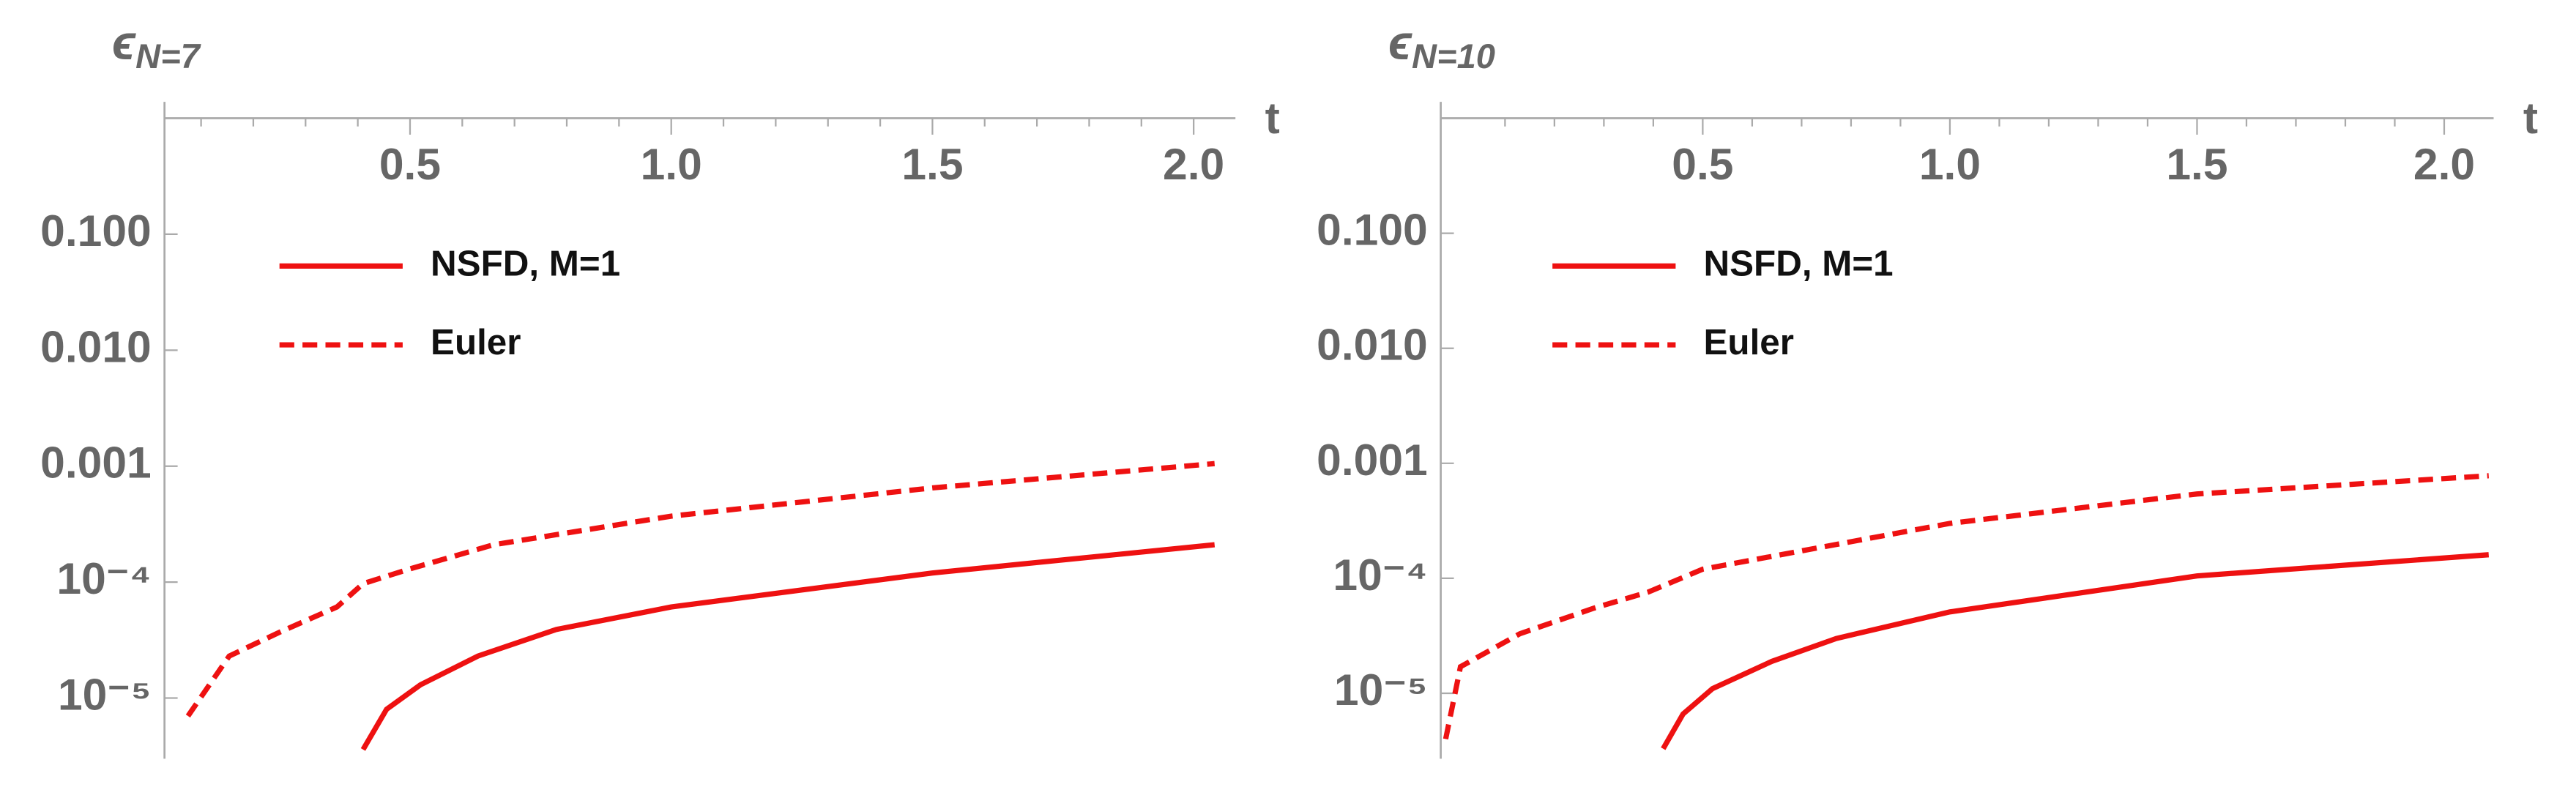 This screenshot has height=787, width=2576. I want to click on chart-title: ϵN=7, so click(157, 45).